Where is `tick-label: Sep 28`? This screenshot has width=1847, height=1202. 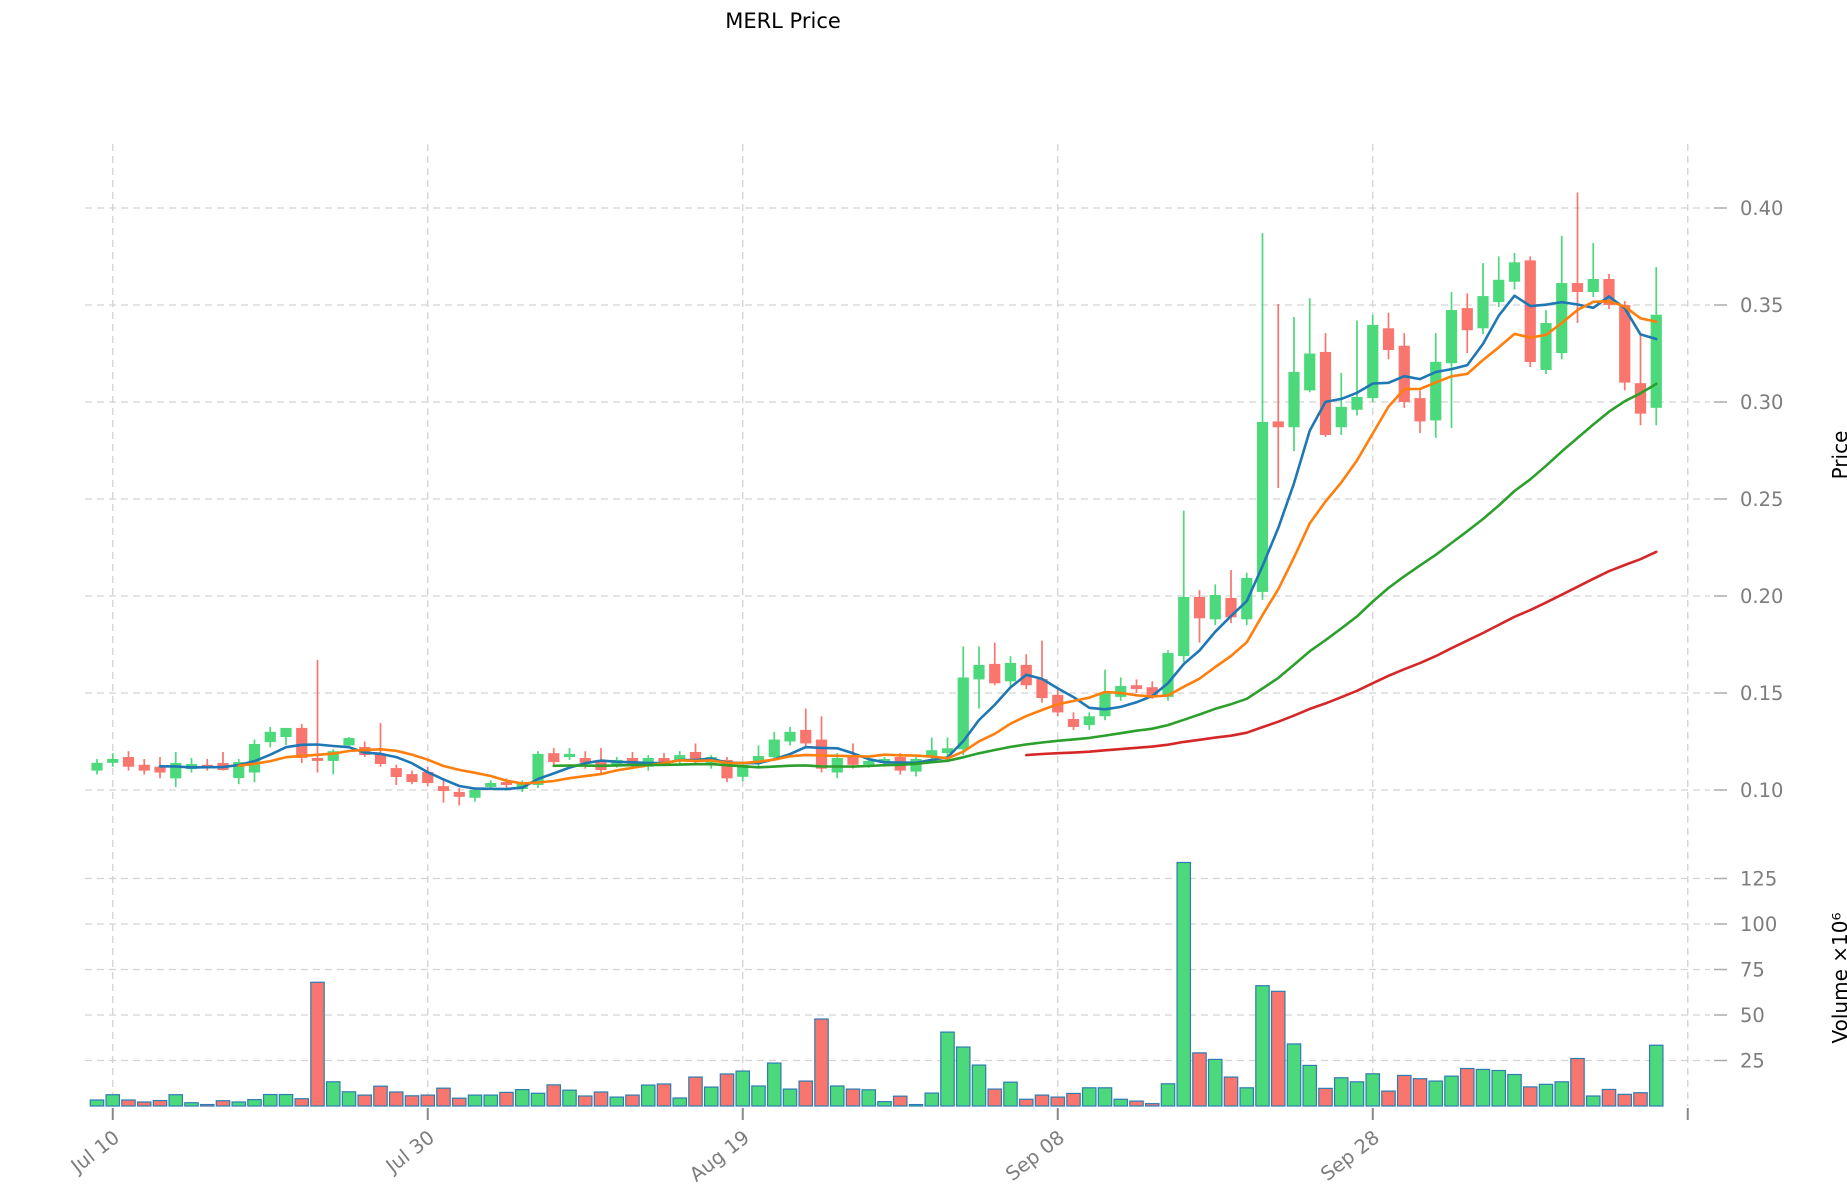 tick-label: Sep 28 is located at coordinates (1350, 1156).